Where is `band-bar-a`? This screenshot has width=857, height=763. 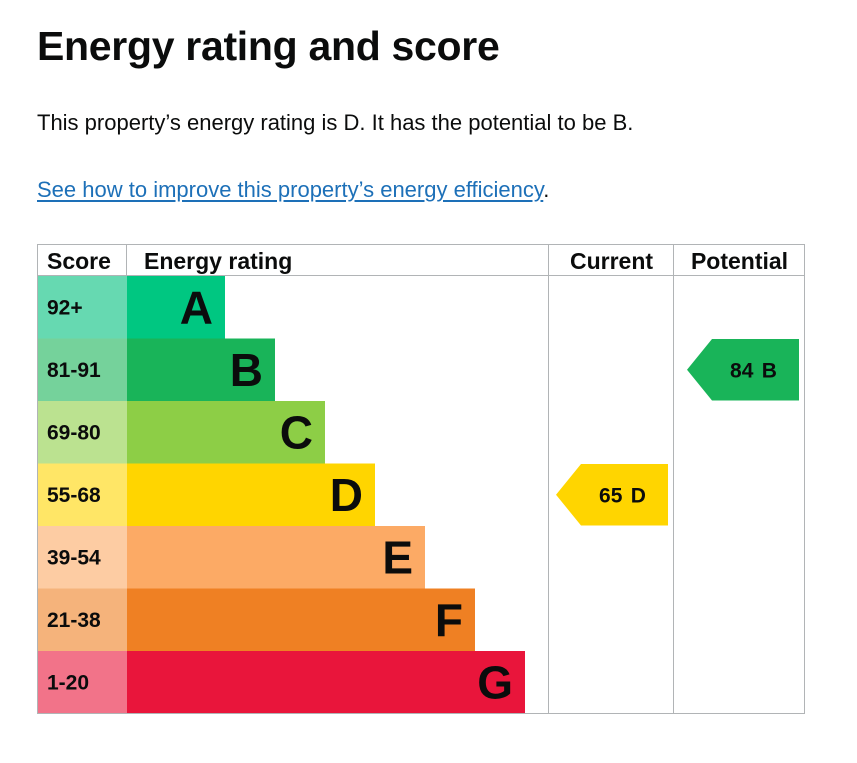 band-bar-a is located at coordinates (176, 307).